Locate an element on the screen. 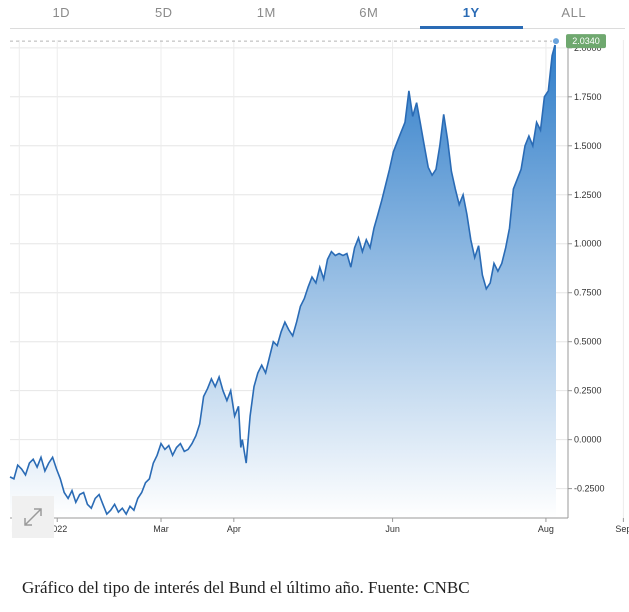  tab-all: ALL is located at coordinates (574, 12).